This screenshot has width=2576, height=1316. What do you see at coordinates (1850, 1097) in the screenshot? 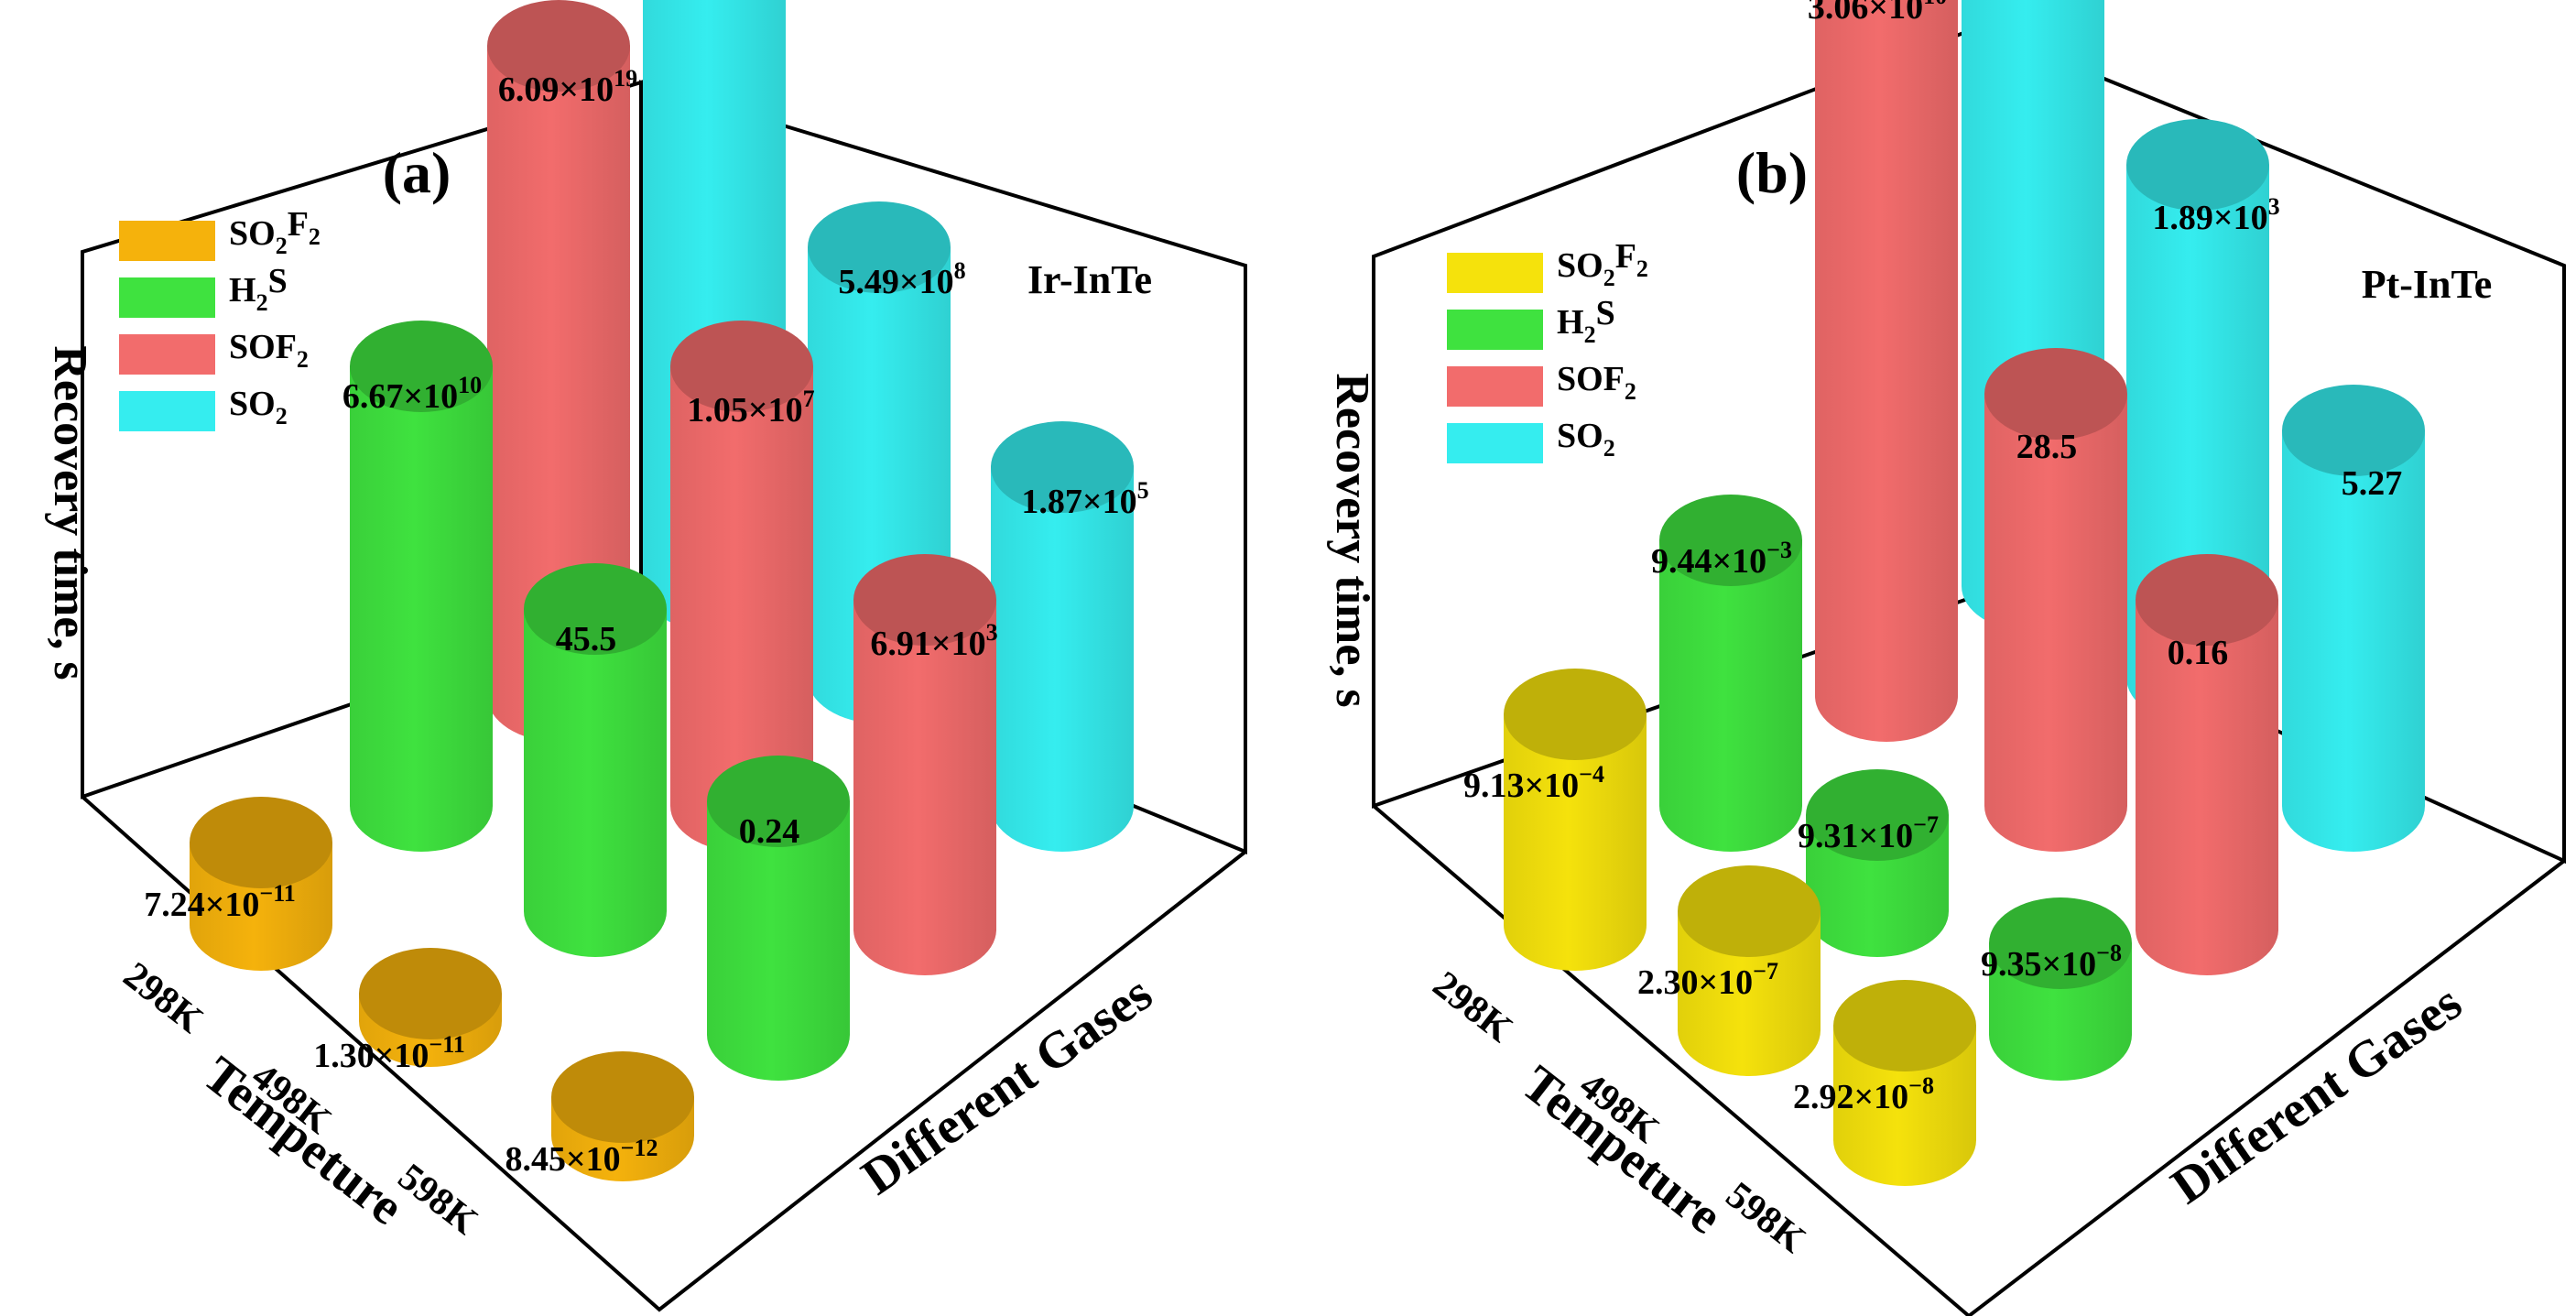
I see `bar-value-mantissa: 2.92×10` at bounding box center [1850, 1097].